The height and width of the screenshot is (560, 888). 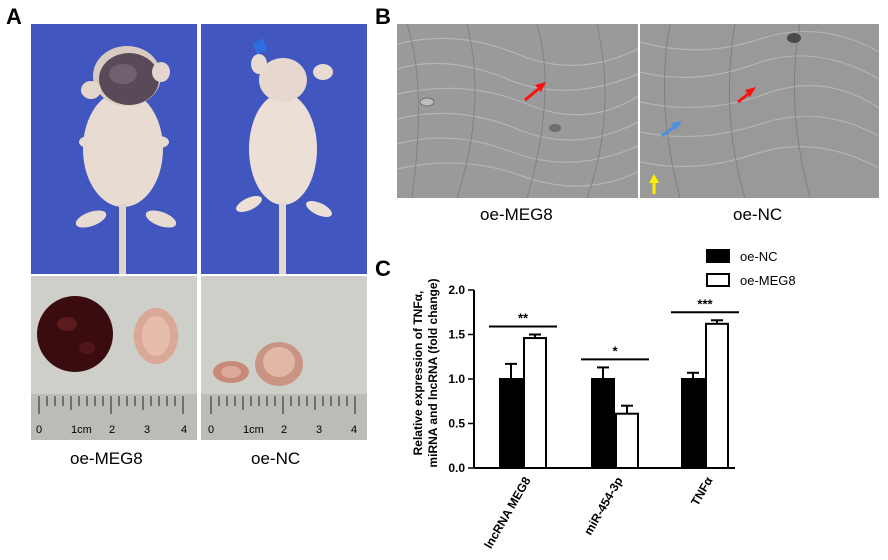 I want to click on legend-label-oe-MEG8: oe-MEG8, so click(x=768, y=280).